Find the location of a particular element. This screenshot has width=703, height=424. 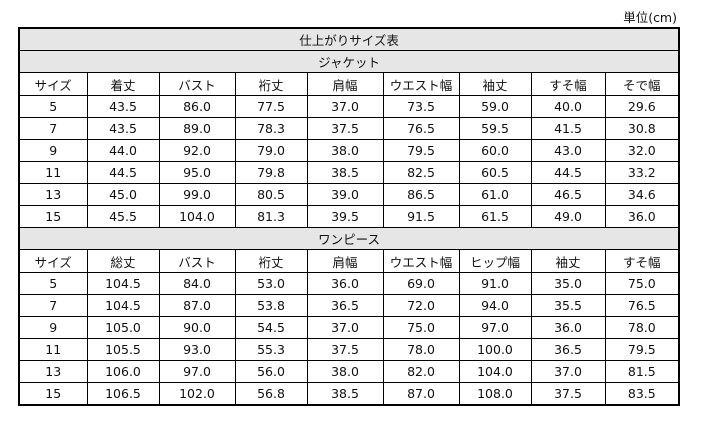

jacket-table-row: 5 43.5 86.0 77.5 37.0 73.5 59.0 40.0 29.6 is located at coordinates (349, 106).